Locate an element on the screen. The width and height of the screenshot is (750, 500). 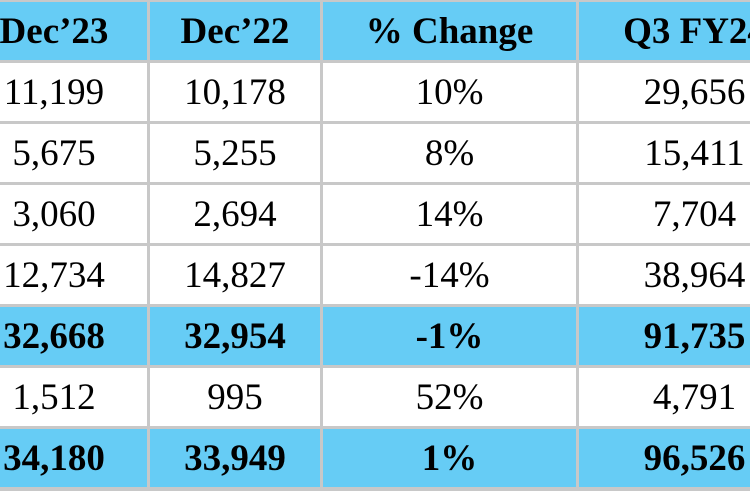
table-cell: 52% is located at coordinates (449, 397).